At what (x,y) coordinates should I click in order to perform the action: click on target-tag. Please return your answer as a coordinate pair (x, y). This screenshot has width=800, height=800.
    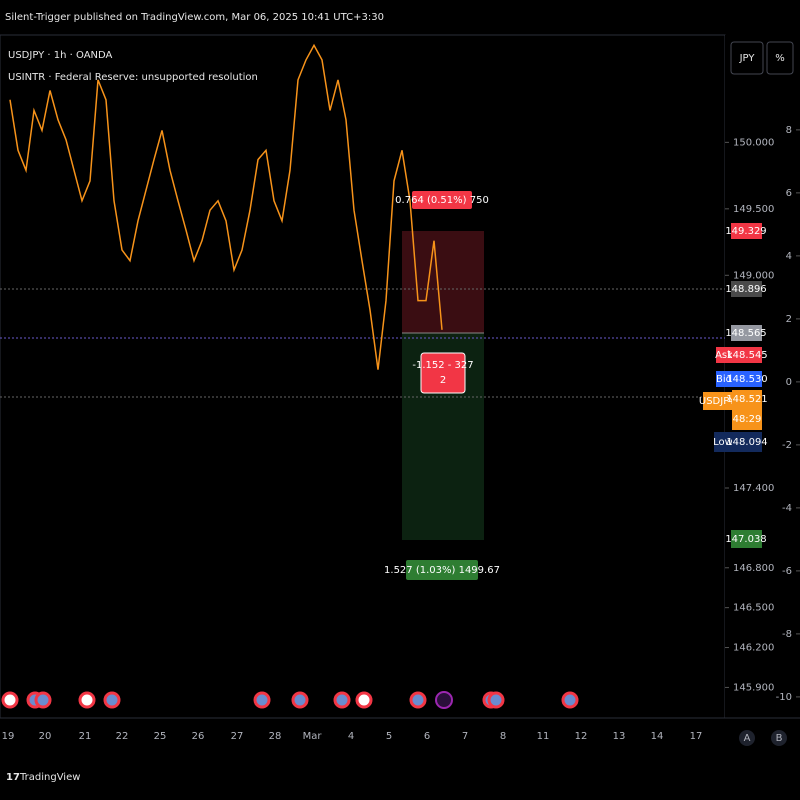
    Looking at the image, I should click on (746, 539).